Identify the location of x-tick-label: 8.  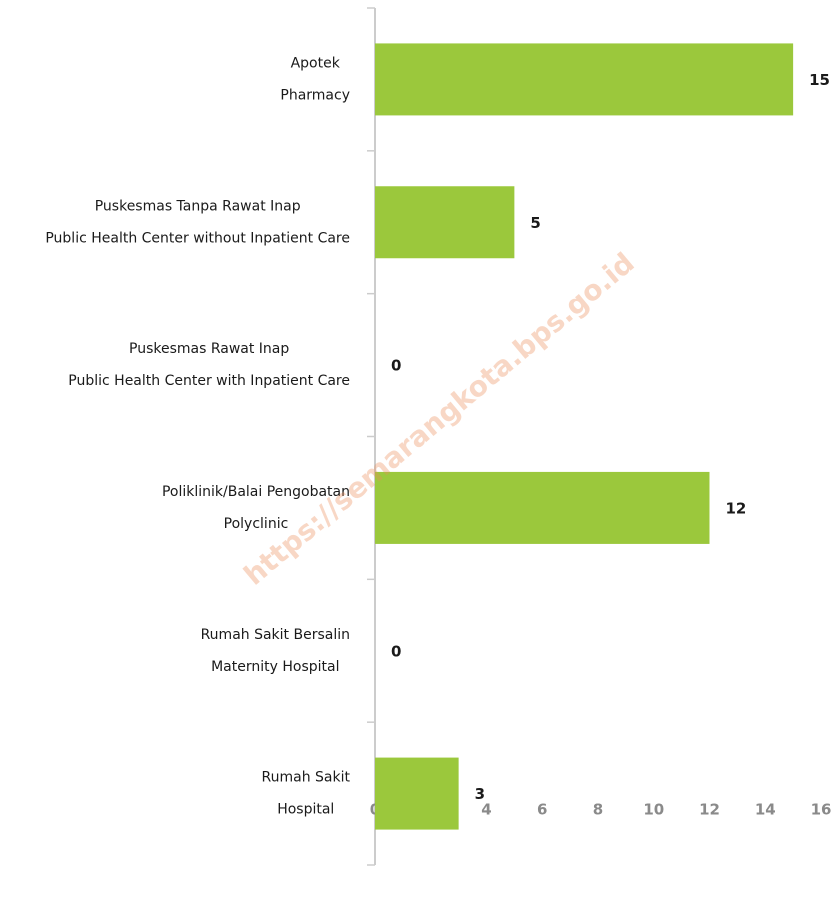
(598, 810).